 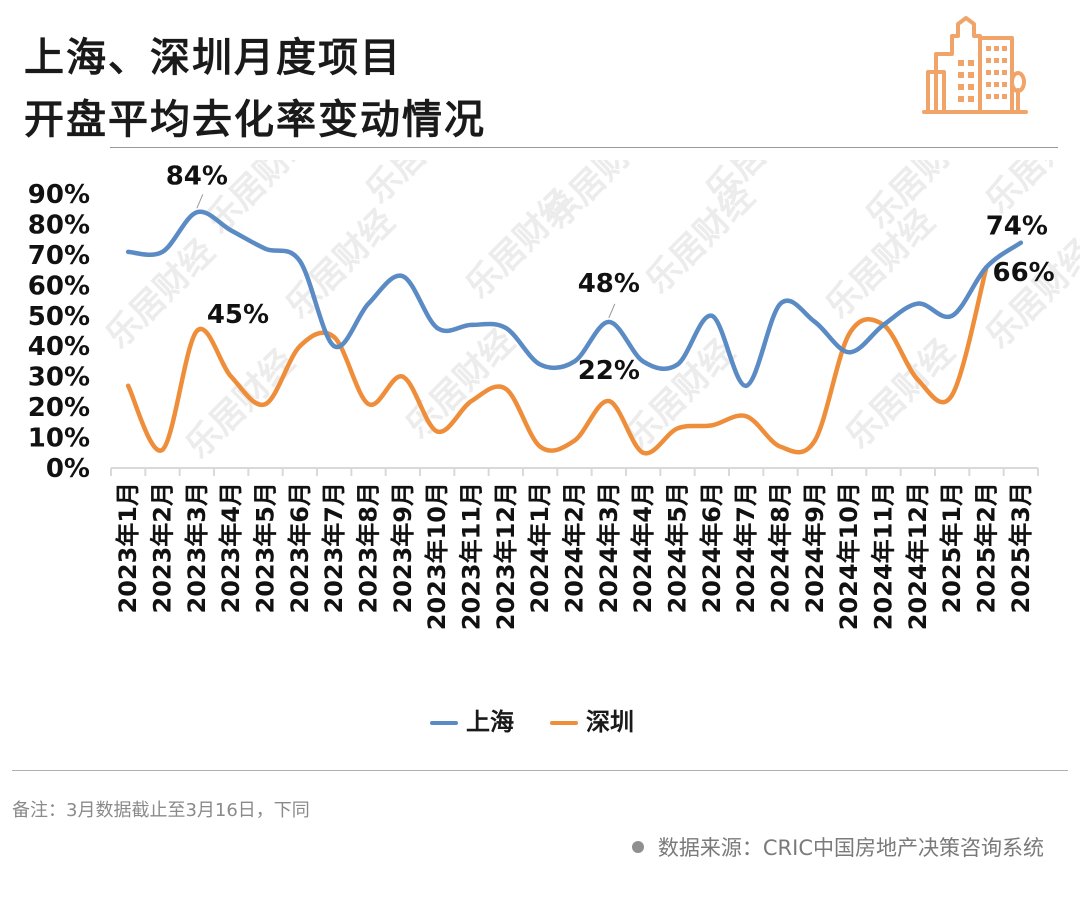 I want to click on chart-title-line-2: 开盘平均去化率变动情况, so click(x=255, y=120).